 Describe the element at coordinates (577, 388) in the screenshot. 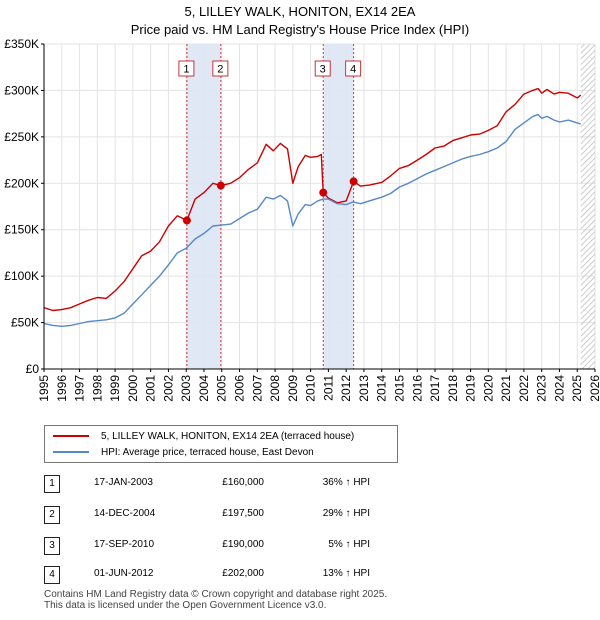

I see `x-tick-label: 2025` at that location.